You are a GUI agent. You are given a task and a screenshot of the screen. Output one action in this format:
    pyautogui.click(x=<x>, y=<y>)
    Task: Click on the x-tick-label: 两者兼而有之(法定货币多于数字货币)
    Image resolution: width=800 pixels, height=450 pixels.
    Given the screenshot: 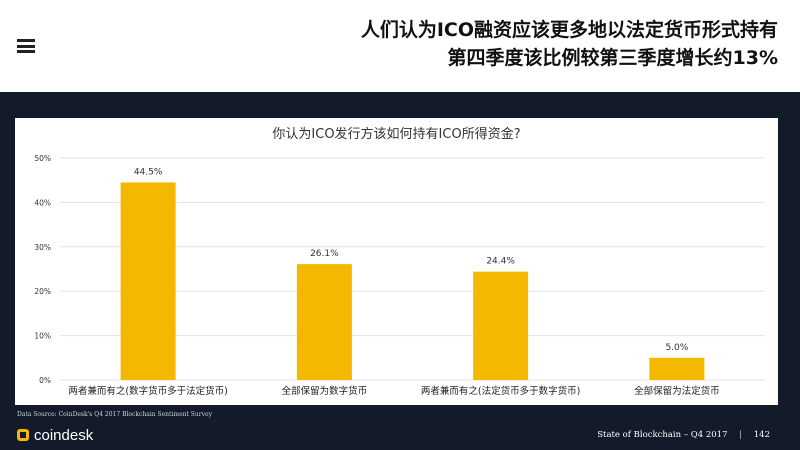 What is the action you would take?
    pyautogui.click(x=500, y=391)
    